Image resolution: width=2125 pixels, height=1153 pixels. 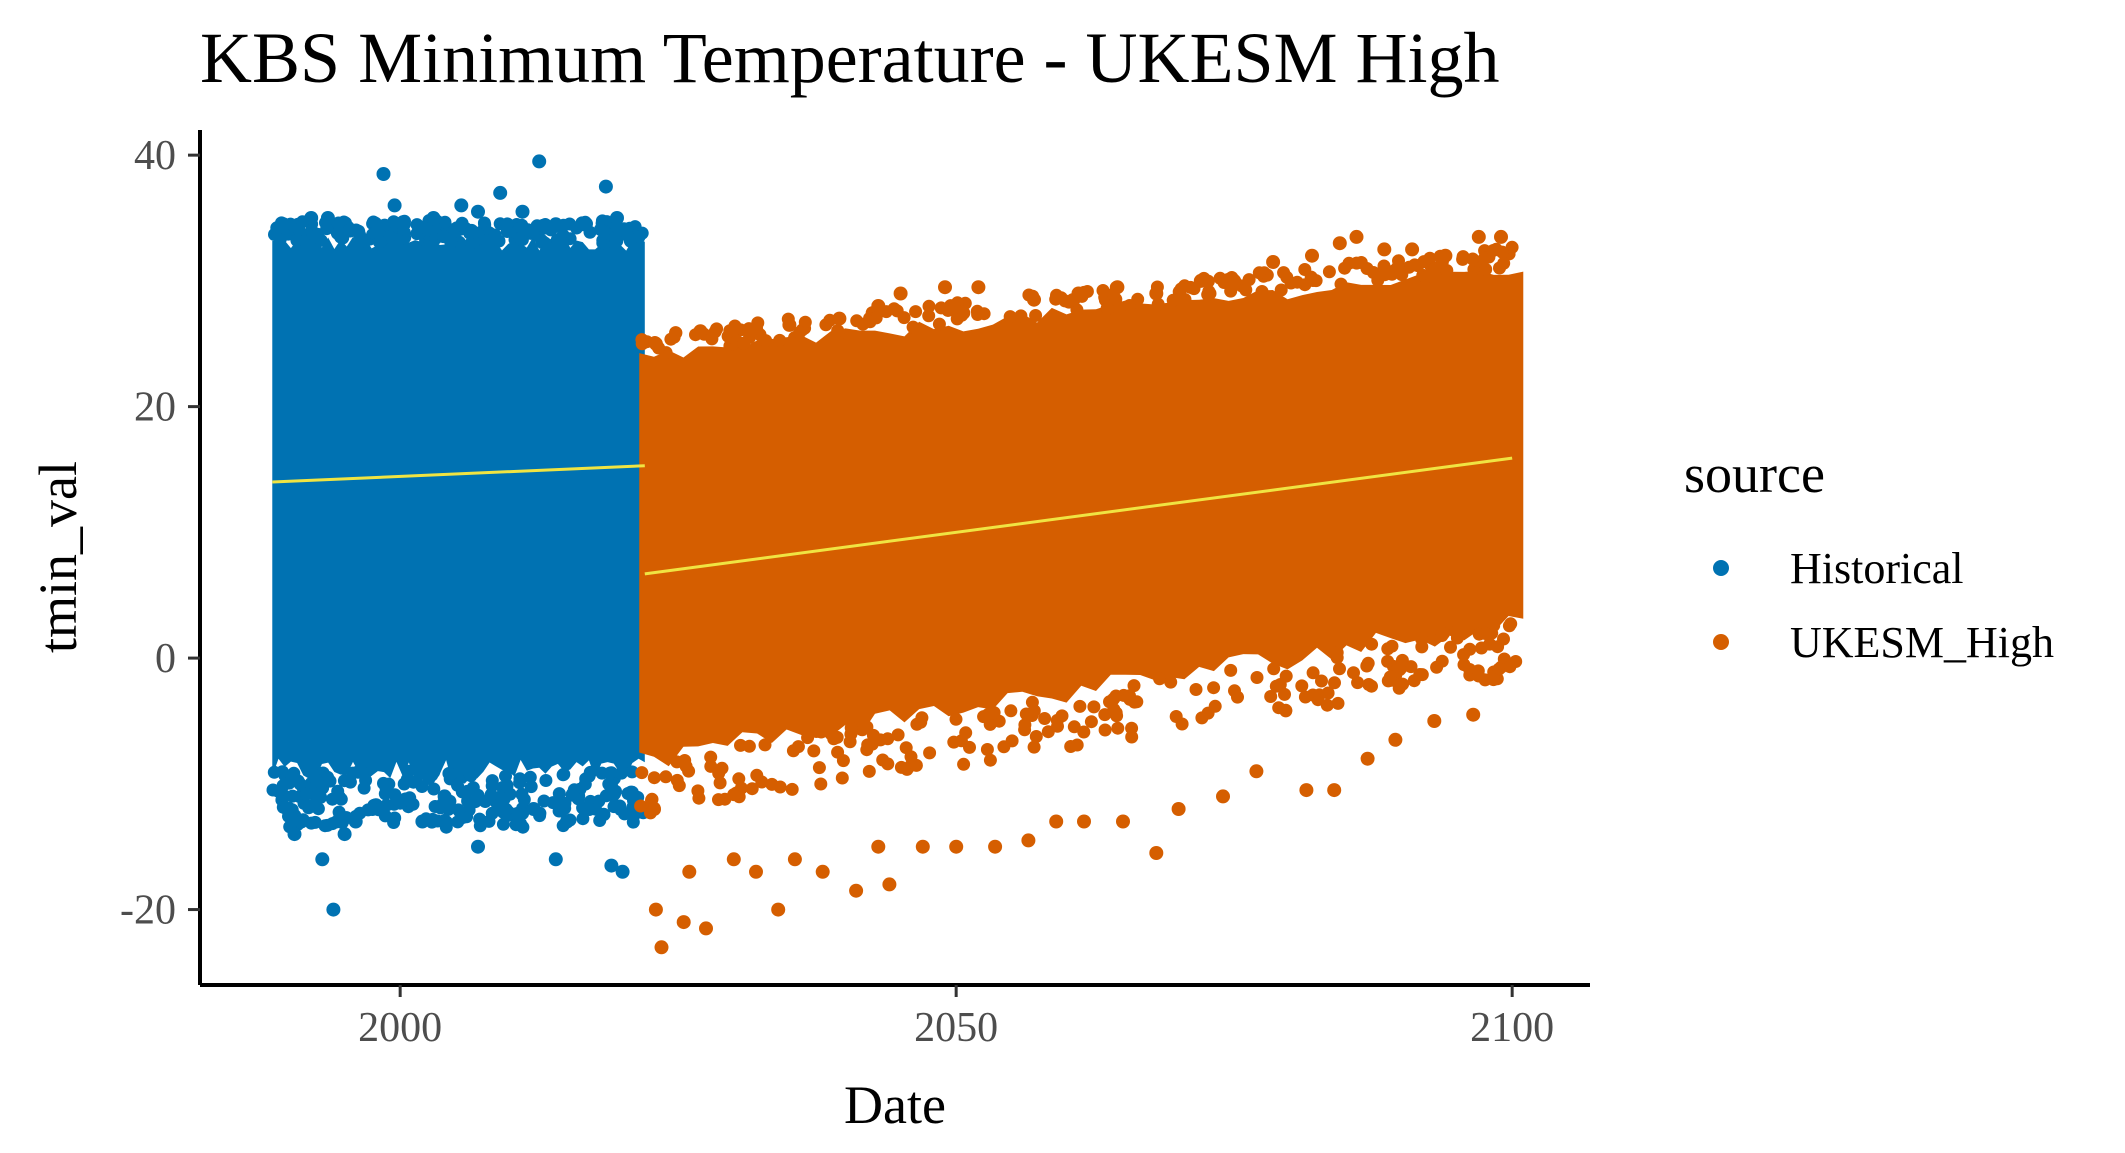 What do you see at coordinates (1721, 568) in the screenshot?
I see `legend-swatch-historical` at bounding box center [1721, 568].